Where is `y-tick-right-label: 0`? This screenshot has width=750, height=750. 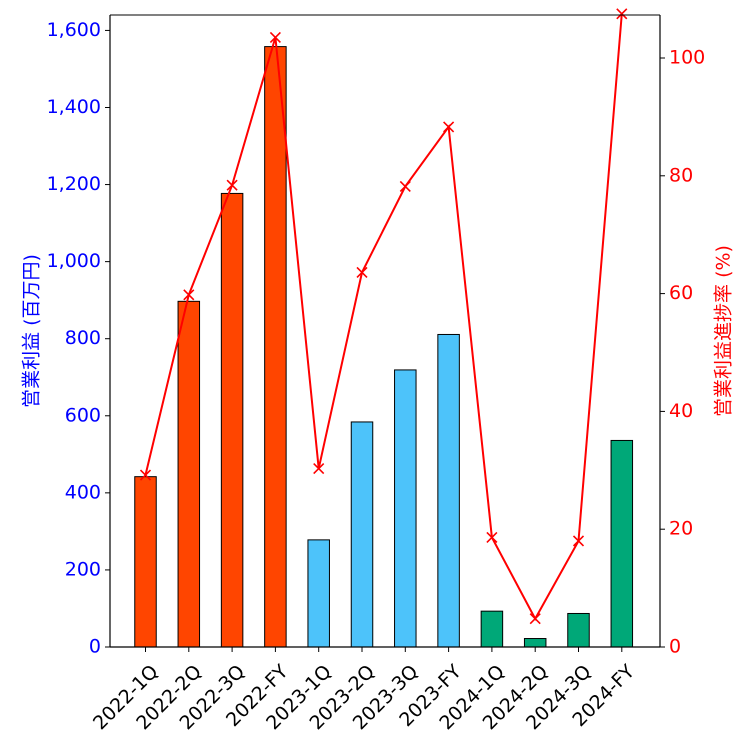 y-tick-right-label: 0 is located at coordinates (675, 647).